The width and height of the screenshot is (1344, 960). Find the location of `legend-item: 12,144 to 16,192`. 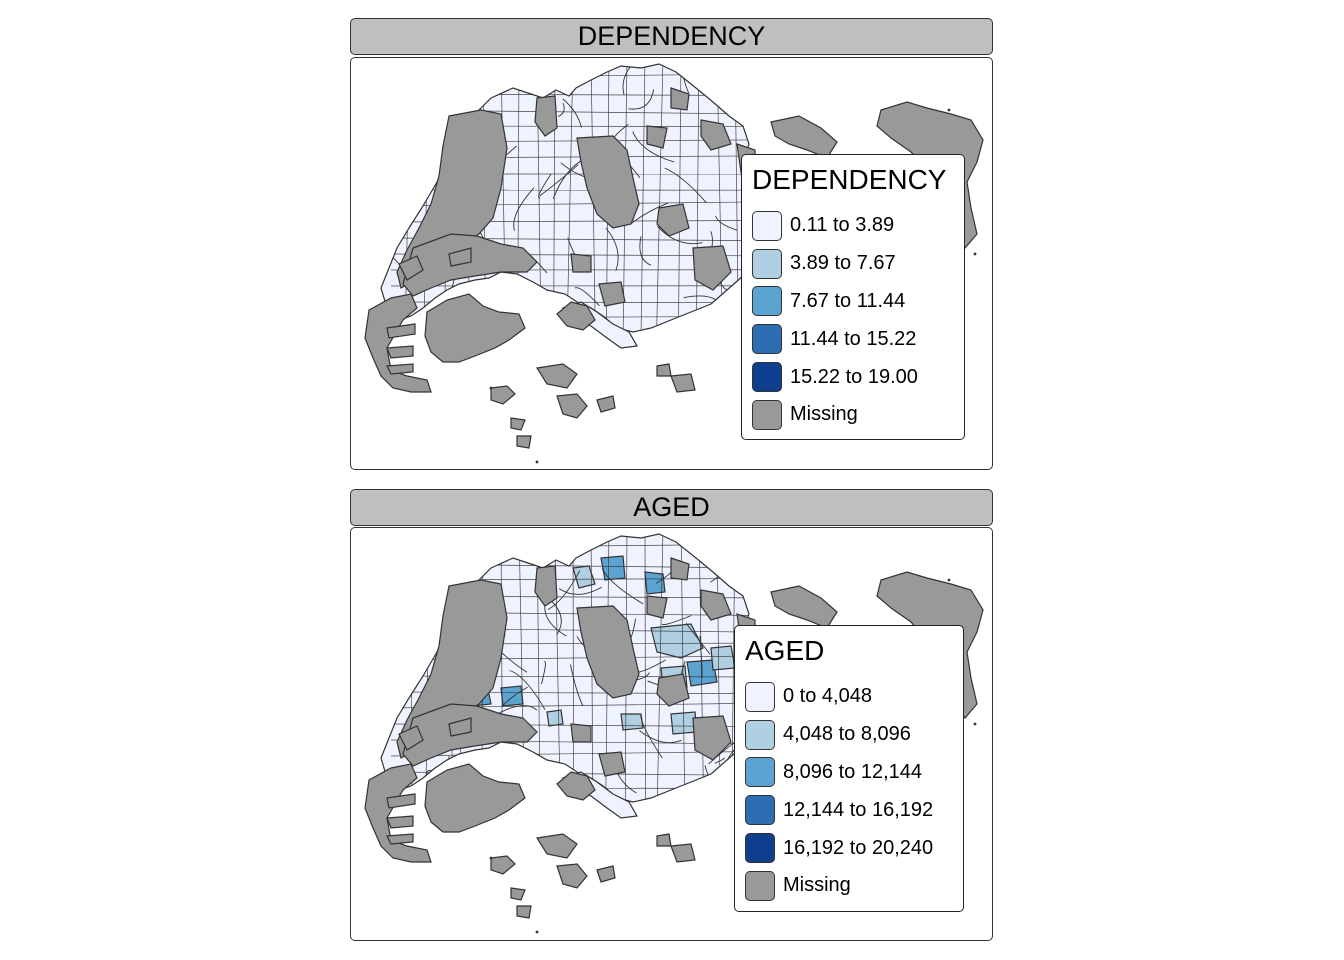

legend-item: 12,144 to 16,192 is located at coordinates (849, 810).